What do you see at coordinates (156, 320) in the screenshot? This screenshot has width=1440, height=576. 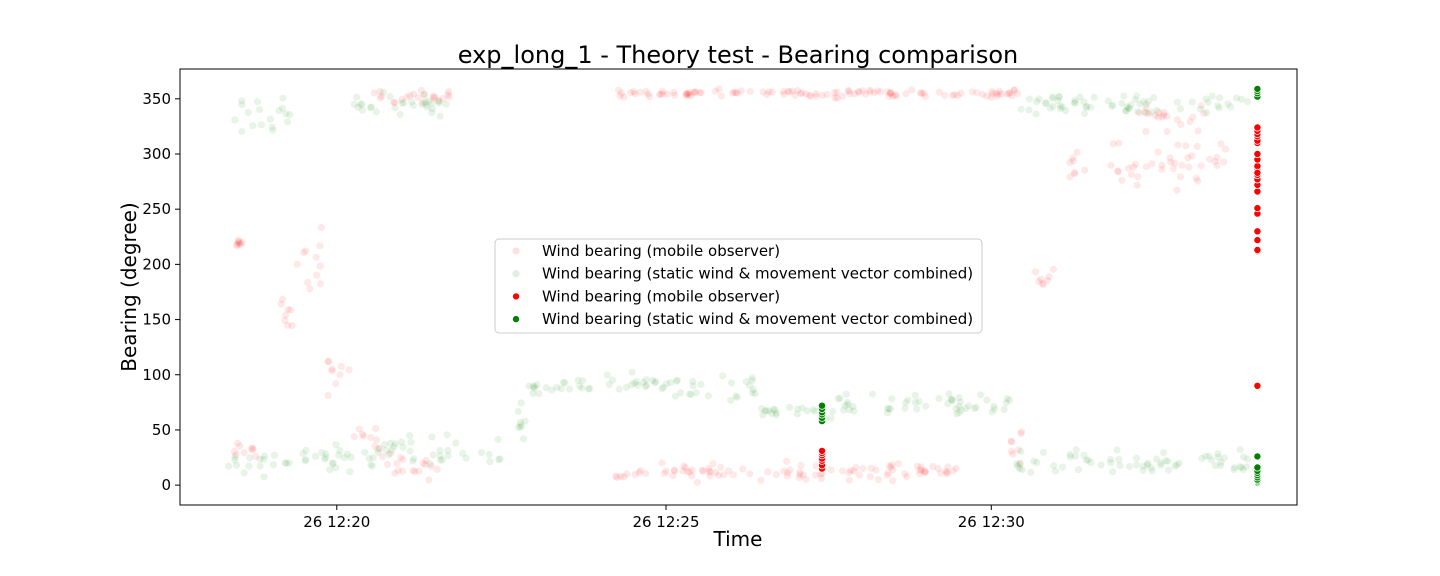 I see `y-tick-label: 150` at bounding box center [156, 320].